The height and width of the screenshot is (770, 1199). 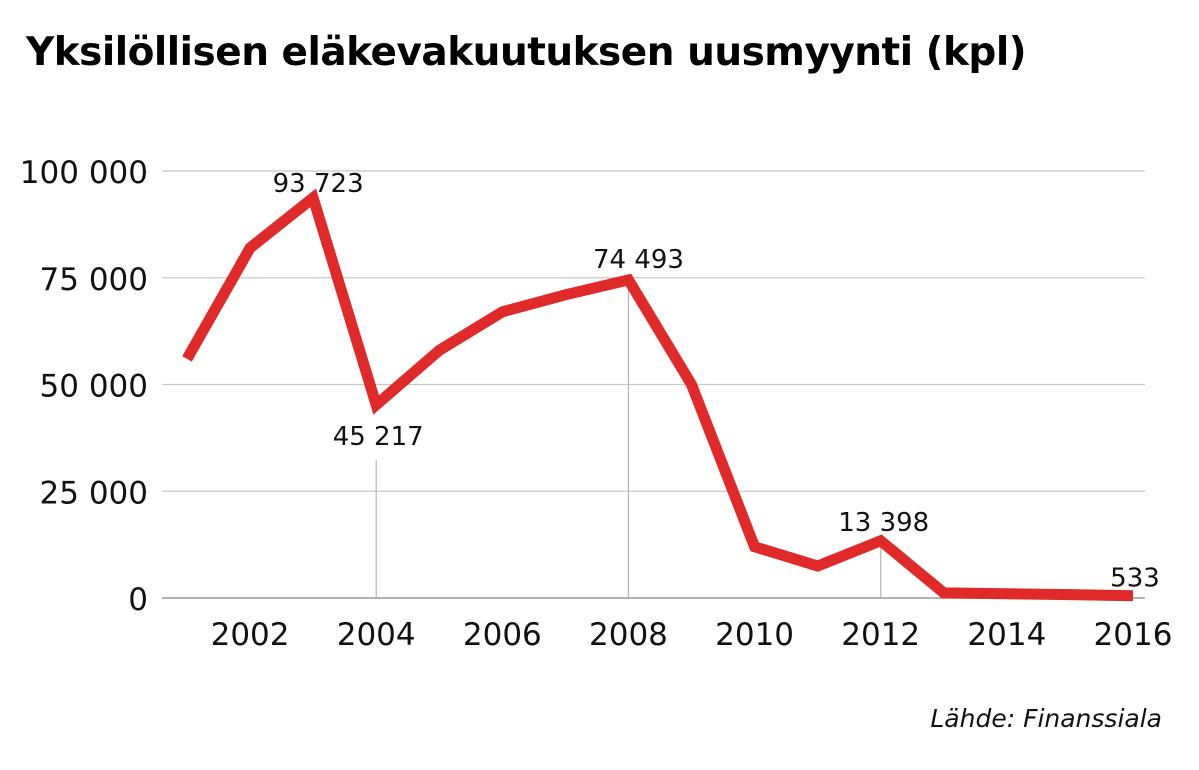 I want to click on x-tick-label: 2006, so click(x=502, y=635).